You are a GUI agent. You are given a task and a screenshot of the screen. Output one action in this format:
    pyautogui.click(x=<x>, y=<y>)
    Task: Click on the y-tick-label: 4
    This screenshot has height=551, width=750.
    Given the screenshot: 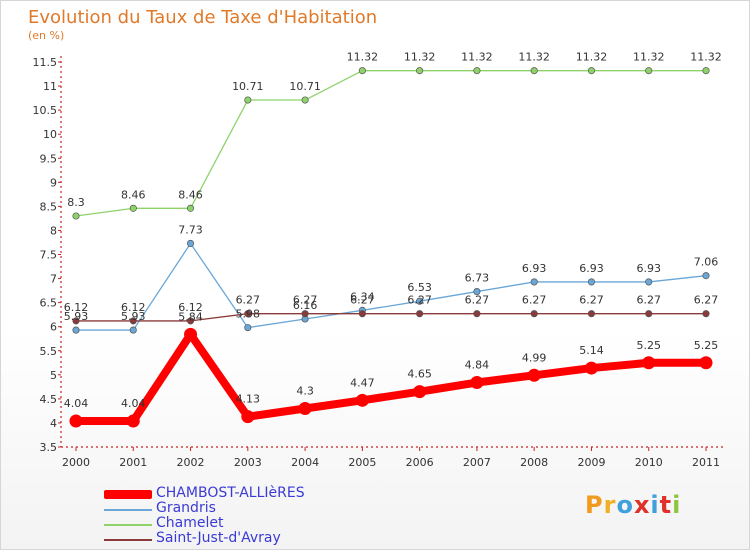 What is the action you would take?
    pyautogui.click(x=53, y=423)
    